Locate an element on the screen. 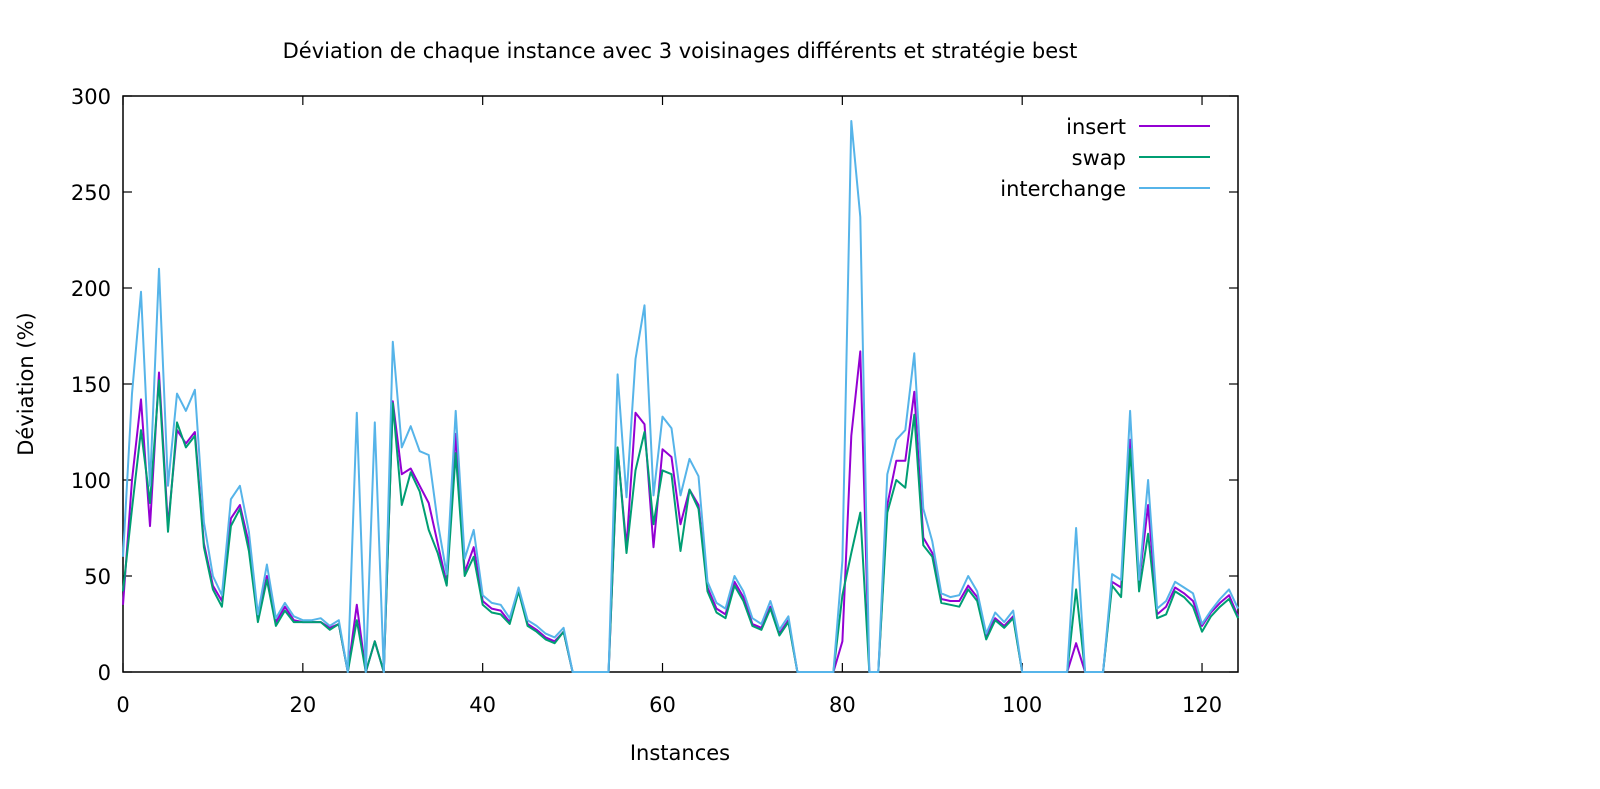  legend: insert swap interchange is located at coordinates (1105, 158).